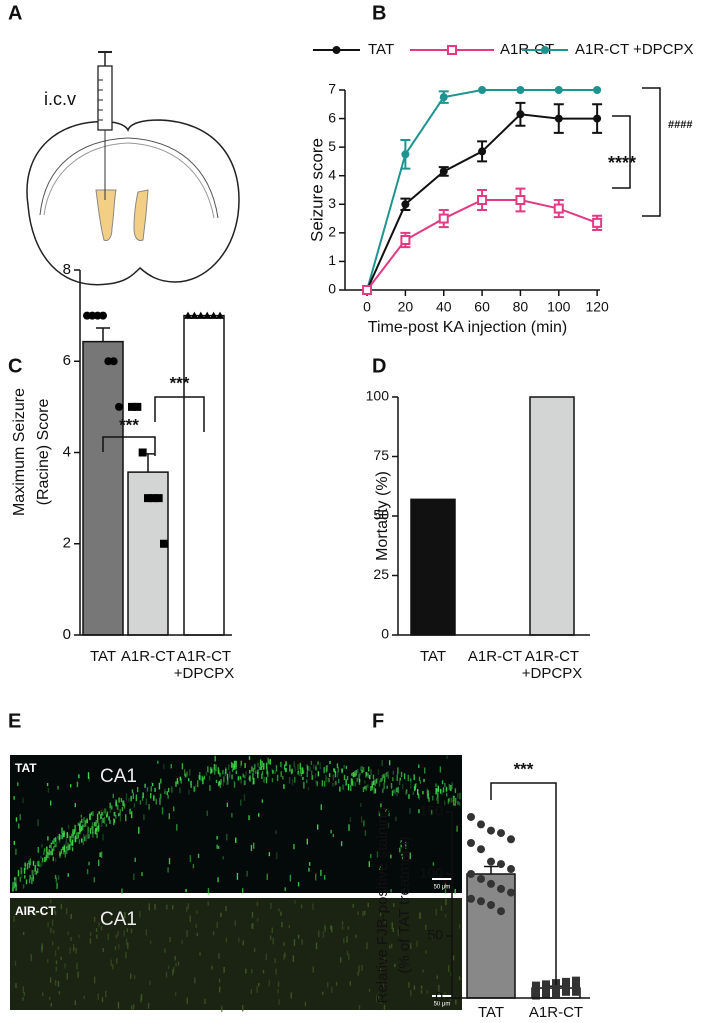 This screenshot has height=1023, width=706. I want to click on y-tick-label: 100, so click(378, 396).